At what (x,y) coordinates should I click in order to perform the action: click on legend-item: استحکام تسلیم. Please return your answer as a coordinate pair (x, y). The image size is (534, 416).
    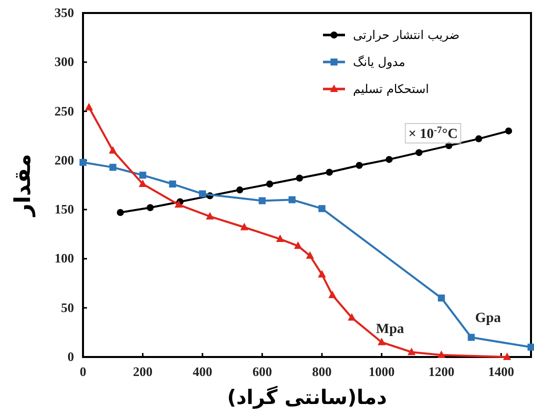
    Looking at the image, I should click on (376, 89).